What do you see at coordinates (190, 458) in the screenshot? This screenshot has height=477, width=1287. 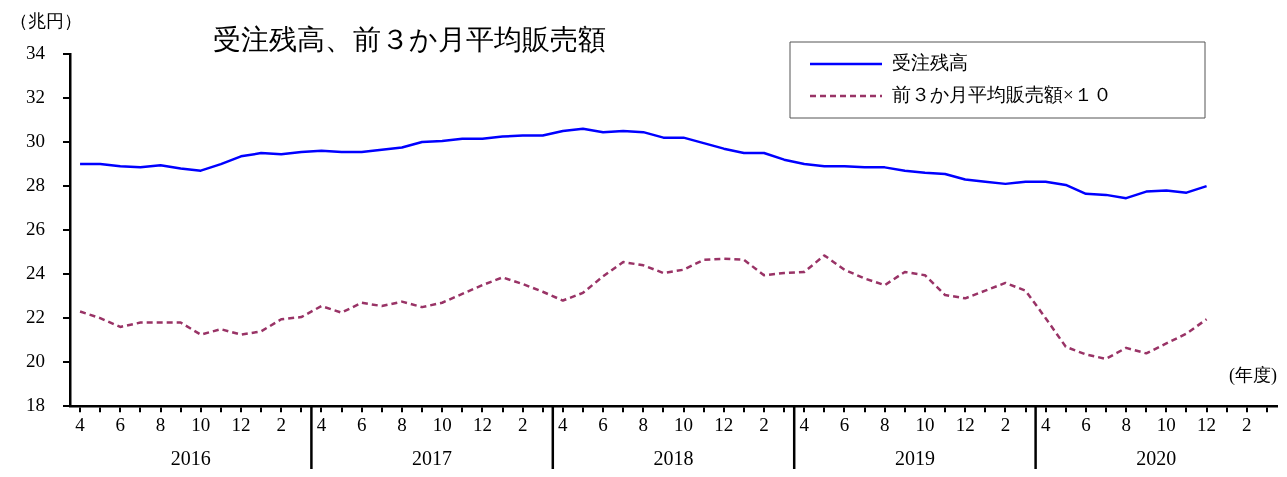 I see `text: 2016` at bounding box center [190, 458].